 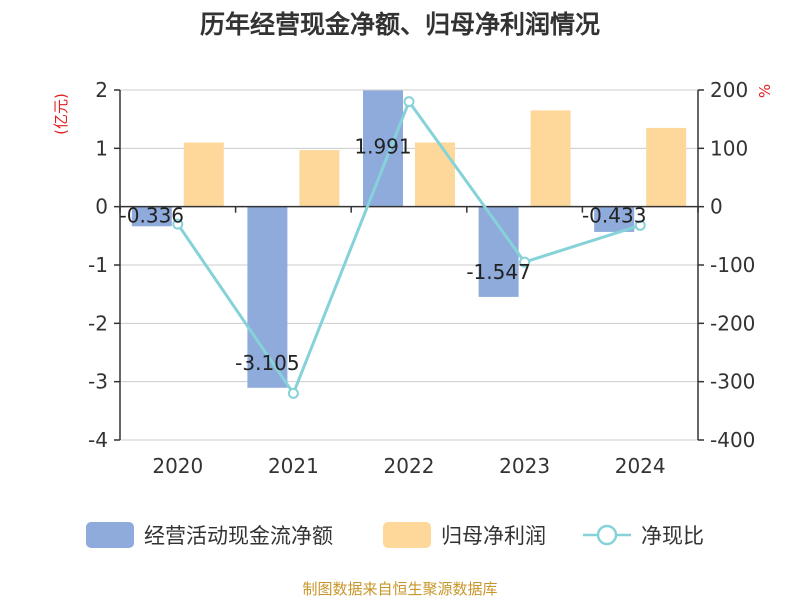 I want to click on right-axis-tick-label: 200, so click(x=729, y=90).